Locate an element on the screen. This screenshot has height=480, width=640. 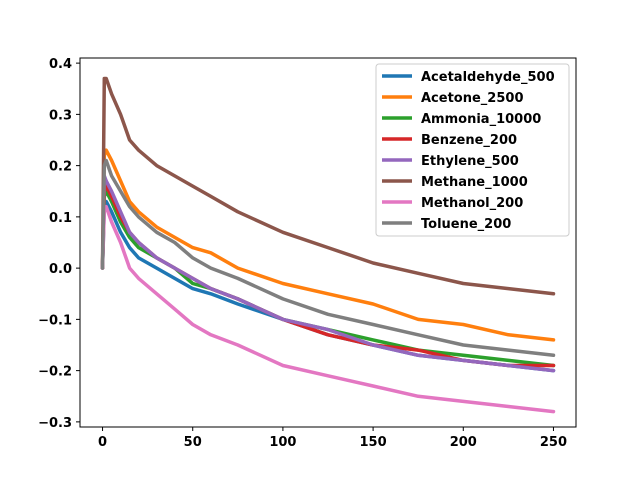
y-tick-label: −0.2 is located at coordinates (55, 372).